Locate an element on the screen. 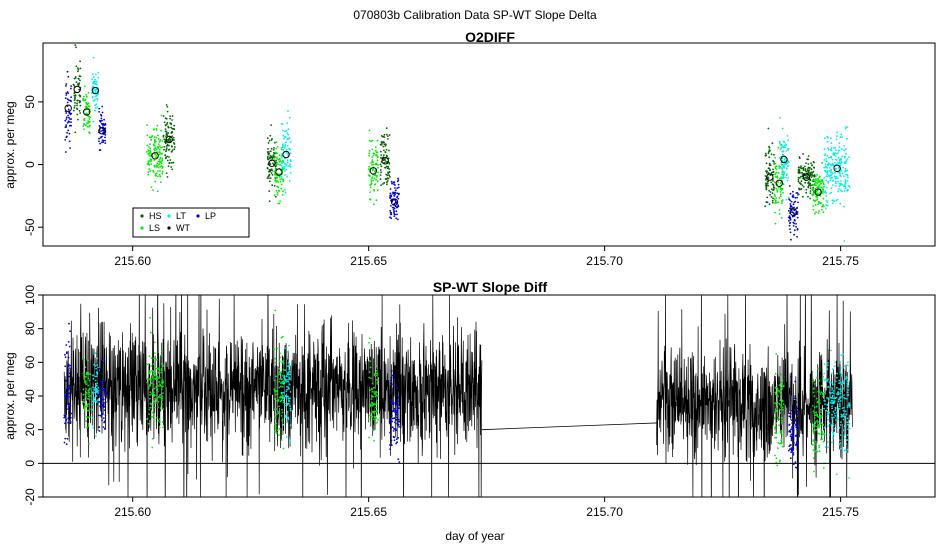 The image size is (950, 550). slope-diff-y-tick-label: -20 is located at coordinates (30, 497).